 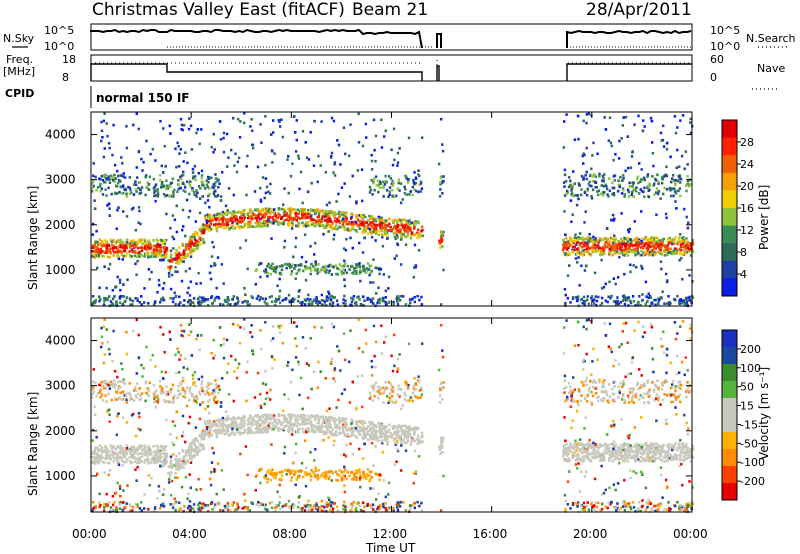 What do you see at coordinates (729, 234) in the screenshot?
I see `colorbar-swatch` at bounding box center [729, 234].